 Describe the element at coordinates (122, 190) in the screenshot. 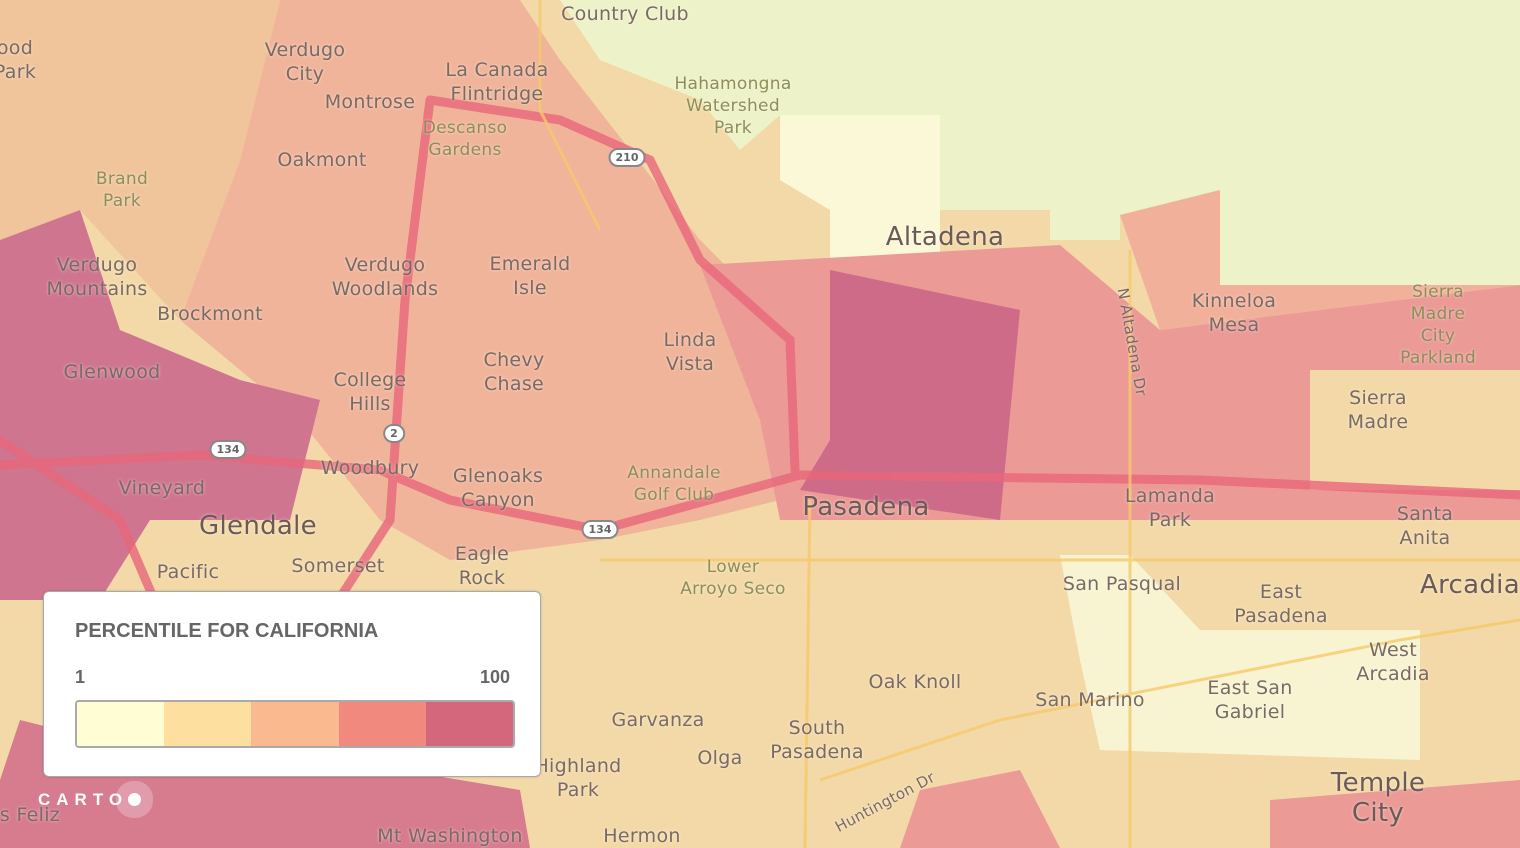

I see `place-label: Brand Park` at that location.